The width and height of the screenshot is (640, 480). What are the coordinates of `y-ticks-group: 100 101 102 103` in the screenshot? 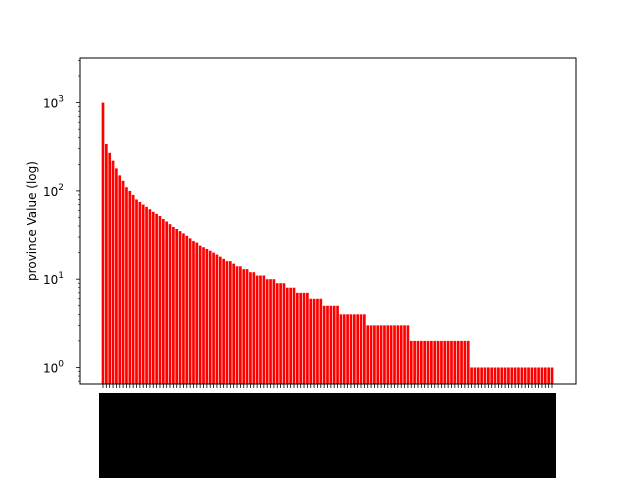 It's located at (61, 221).